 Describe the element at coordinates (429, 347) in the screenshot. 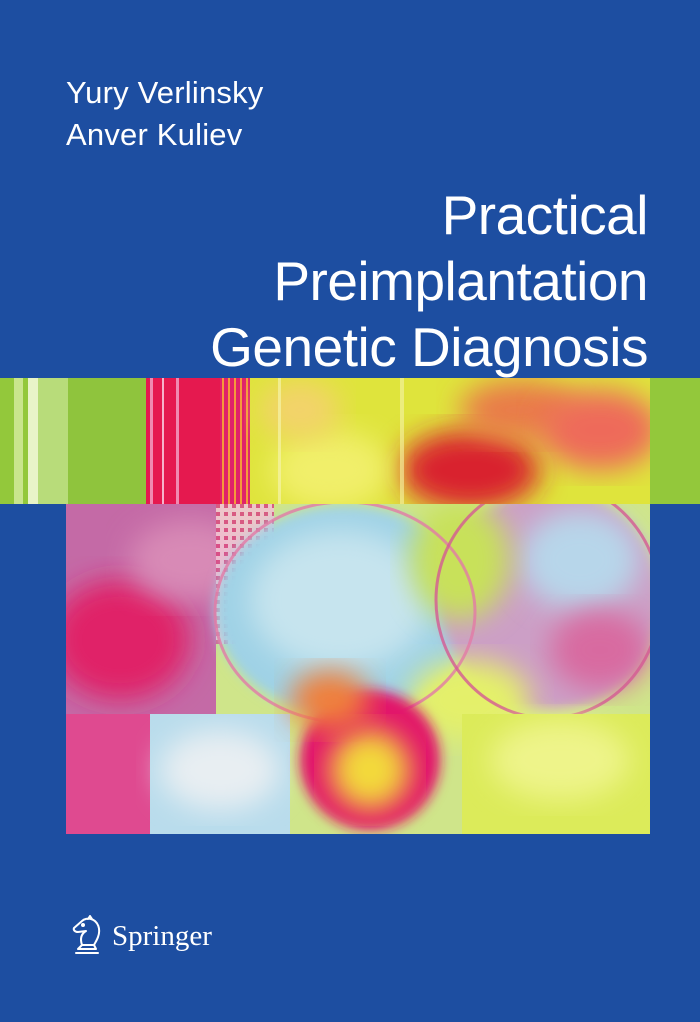

I see `title-line: Genetic Diagnosis` at that location.